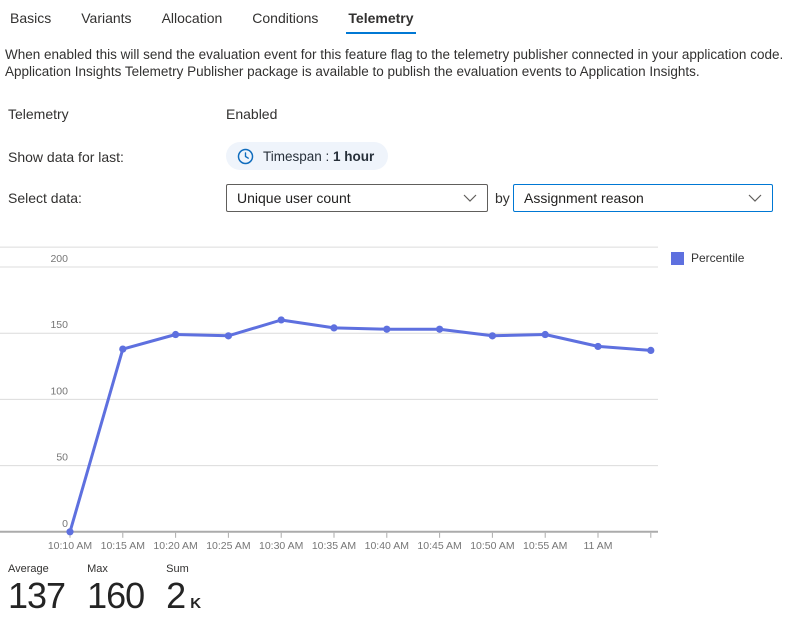 Image resolution: width=802 pixels, height=625 pixels. I want to click on svg-text: 10:45 AM, so click(439, 546).